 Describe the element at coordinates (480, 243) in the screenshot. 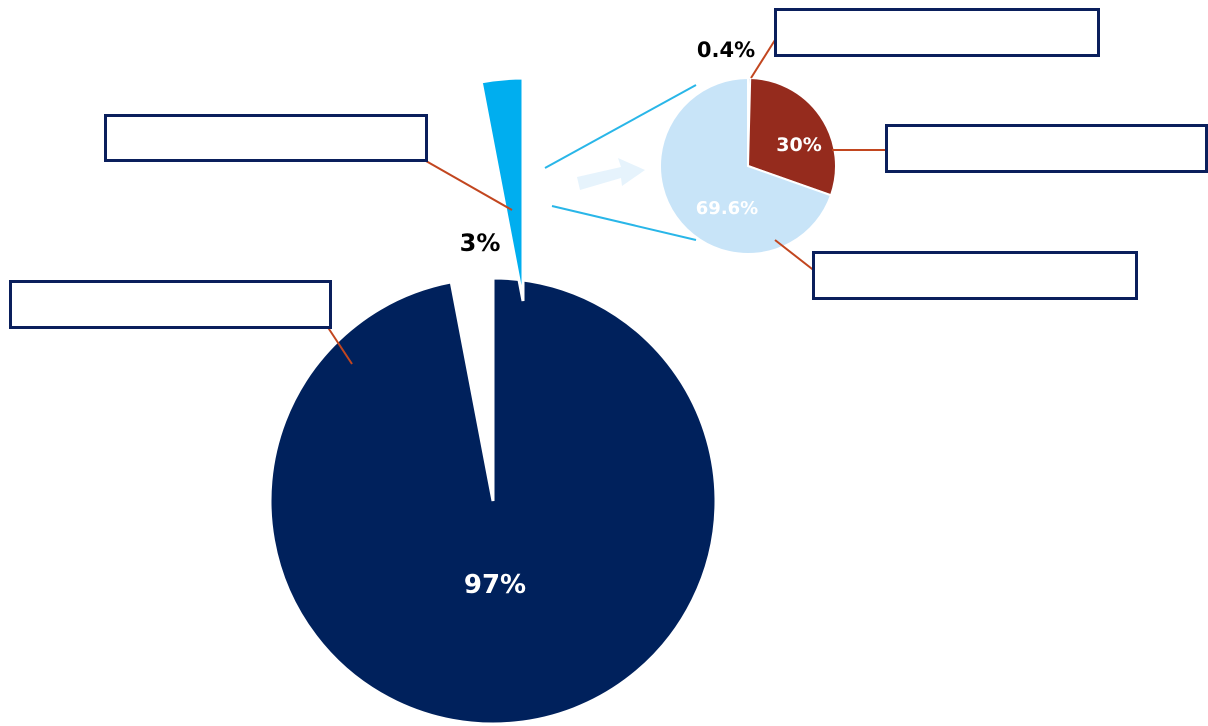

I see `label-3pct: 3%` at that location.